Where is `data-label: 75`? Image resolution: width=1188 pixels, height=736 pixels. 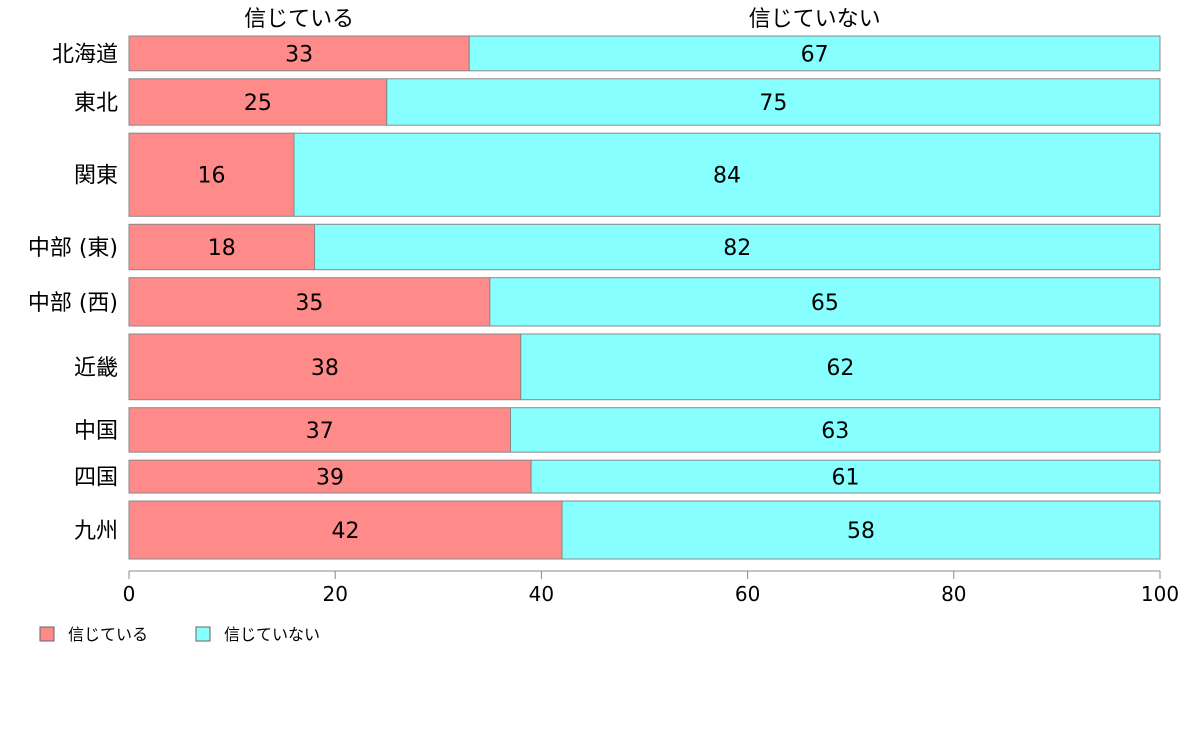 data-label: 75 is located at coordinates (773, 103).